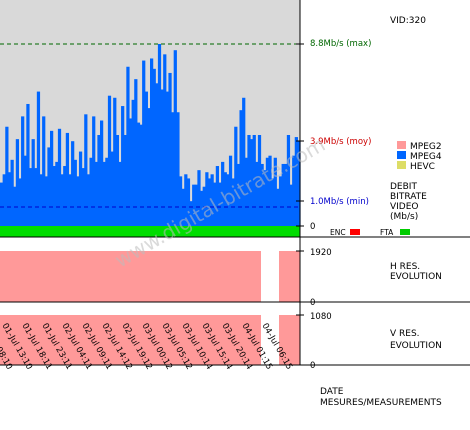  I want to click on bitrate-title-line-4: (Mb/s), so click(404, 217).